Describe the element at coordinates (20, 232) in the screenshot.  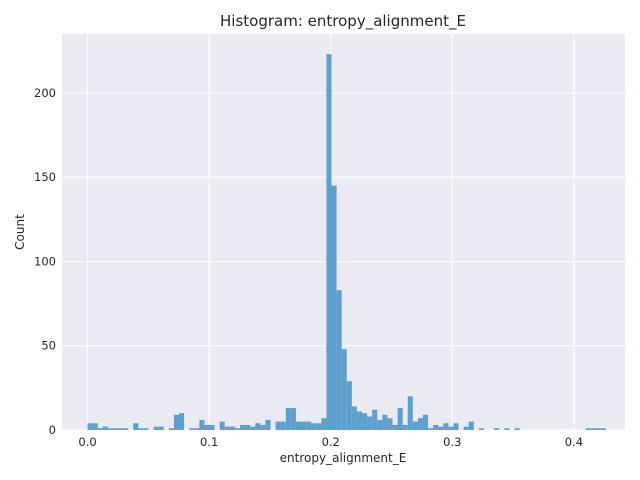
I see `y-axis-label: Count` at that location.